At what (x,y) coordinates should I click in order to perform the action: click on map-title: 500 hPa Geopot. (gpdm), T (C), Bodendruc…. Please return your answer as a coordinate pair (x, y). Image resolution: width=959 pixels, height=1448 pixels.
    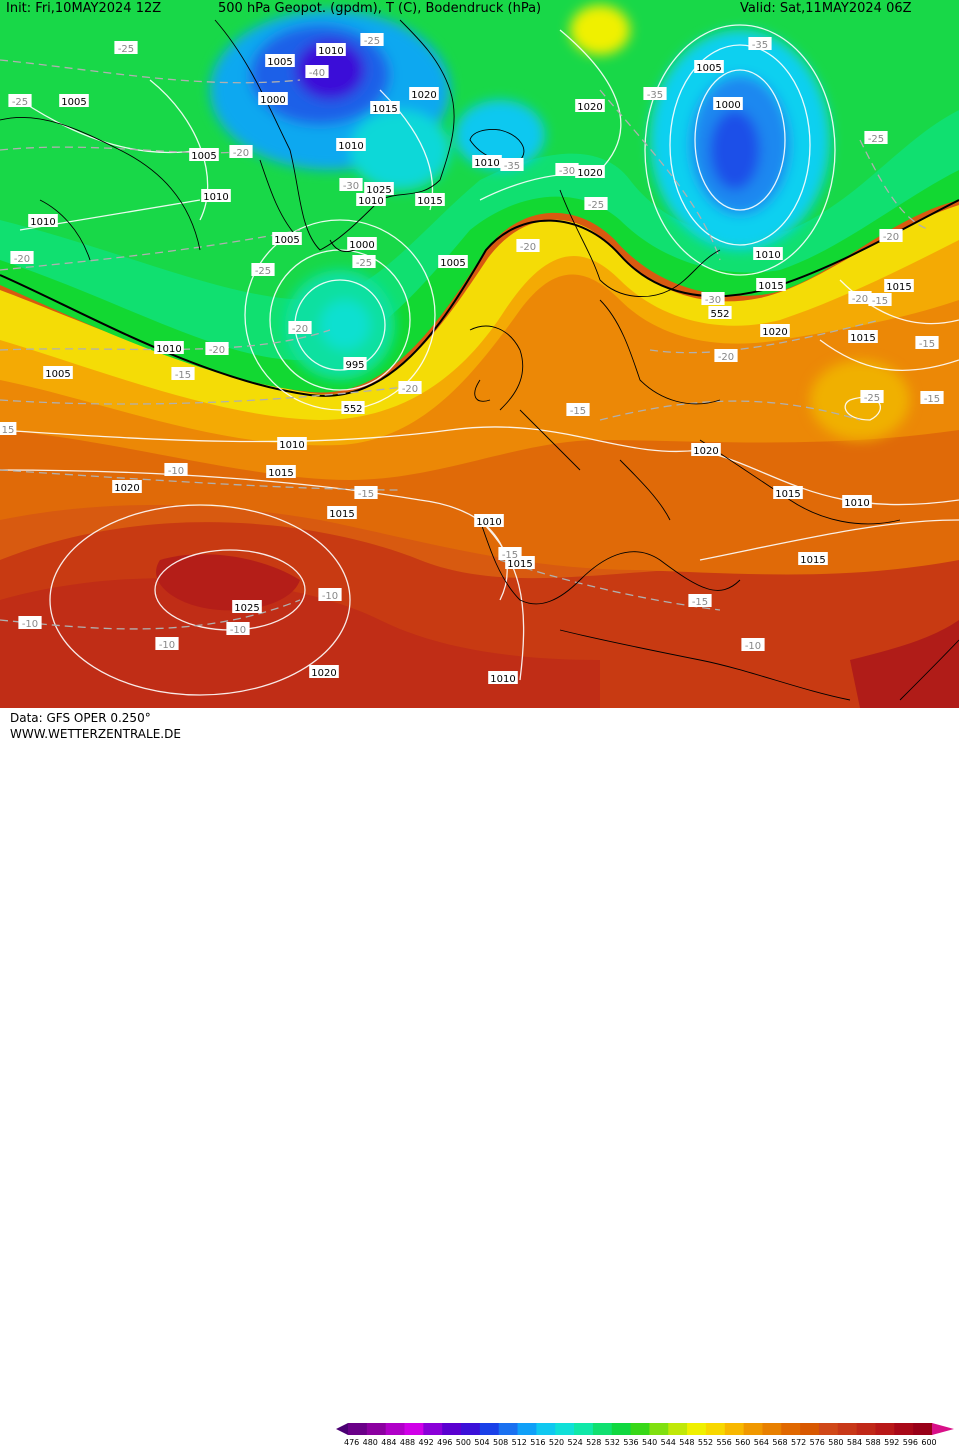
    Looking at the image, I should click on (380, 8).